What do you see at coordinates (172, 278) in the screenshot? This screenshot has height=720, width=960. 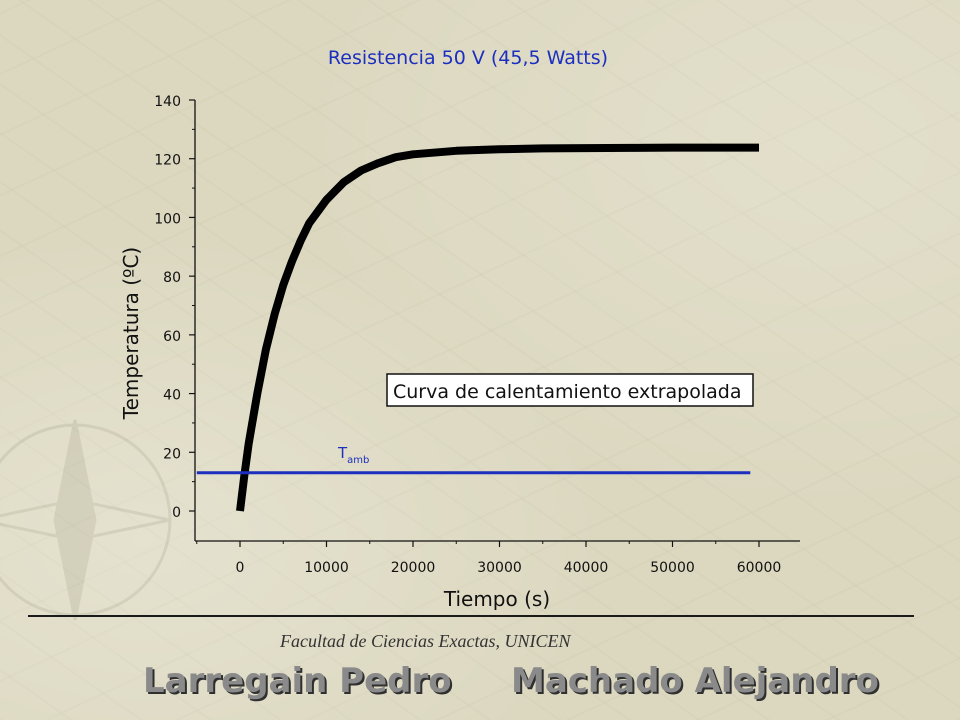 I see `y-tick-label: 80` at bounding box center [172, 278].